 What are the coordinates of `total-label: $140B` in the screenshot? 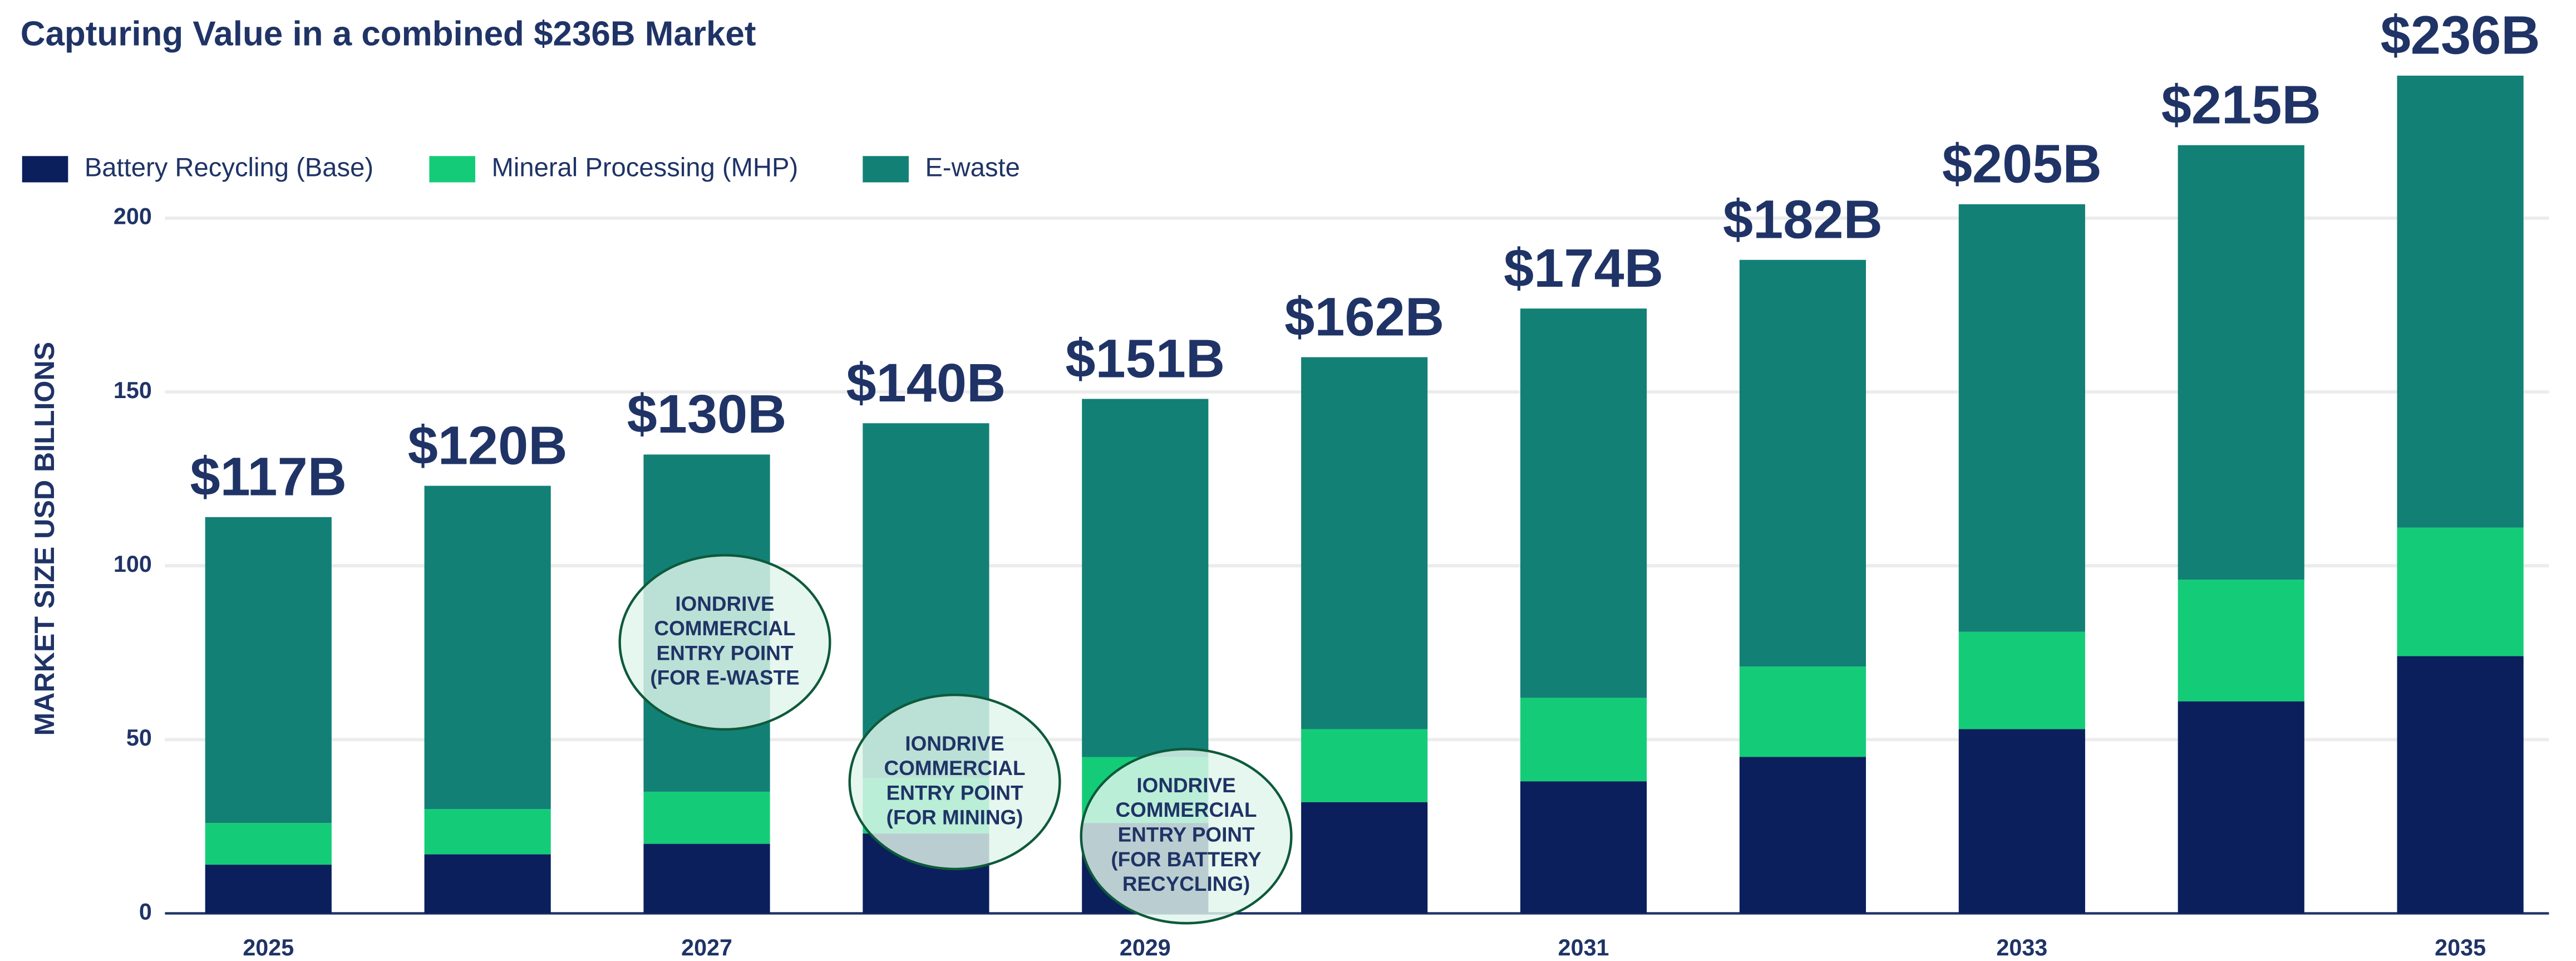 It's located at (926, 382).